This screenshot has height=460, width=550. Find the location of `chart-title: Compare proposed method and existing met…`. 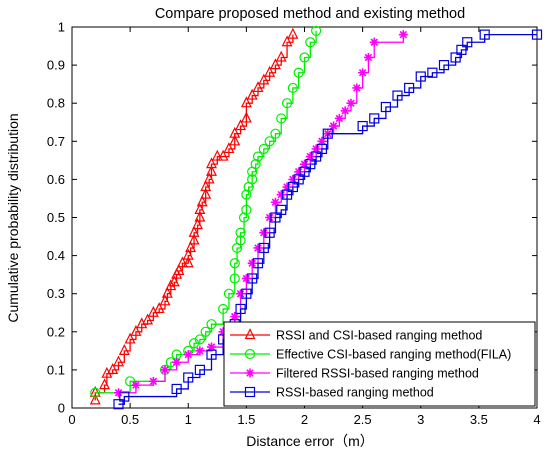

chart-title: Compare proposed method and existing met… is located at coordinates (310, 14).